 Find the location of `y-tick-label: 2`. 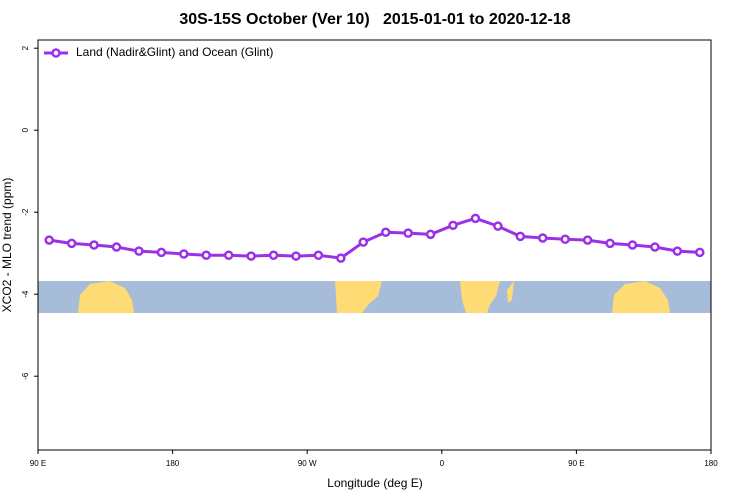

y-tick-label: 2 is located at coordinates (25, 47).